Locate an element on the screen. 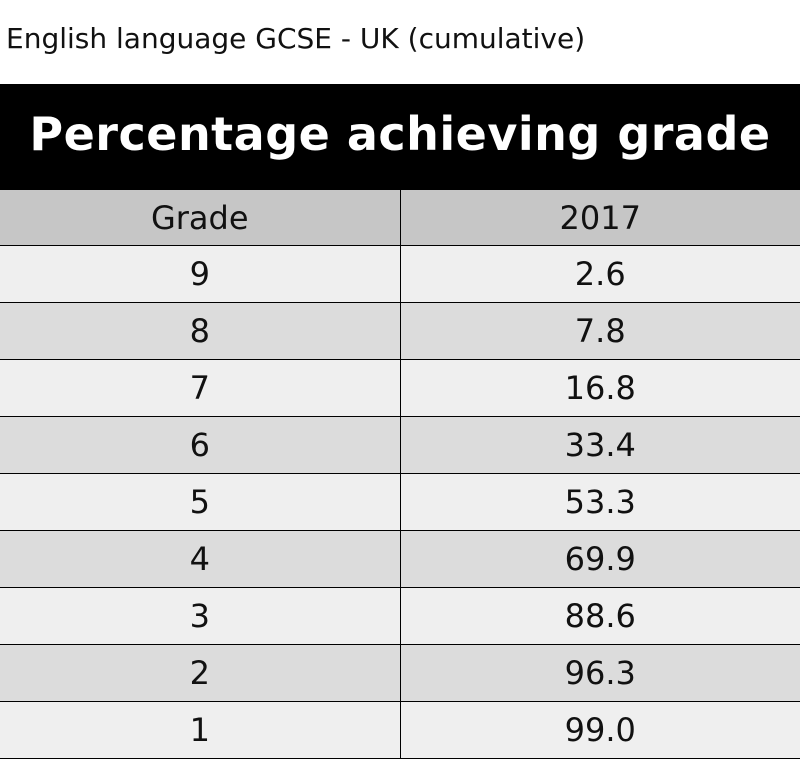  table-row: 5 53.3 is located at coordinates (400, 502).